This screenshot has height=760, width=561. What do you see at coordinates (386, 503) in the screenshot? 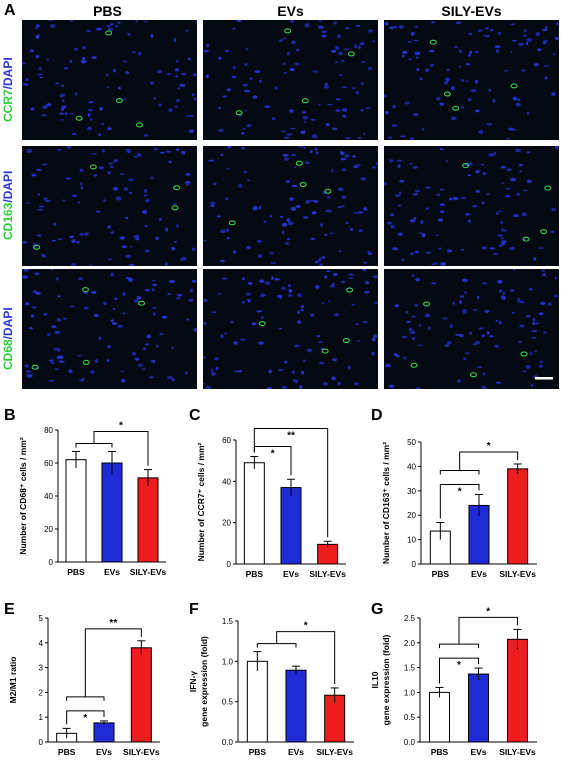
I see `y-axis-label: Number of CD163⁺ cells / mm²` at bounding box center [386, 503].